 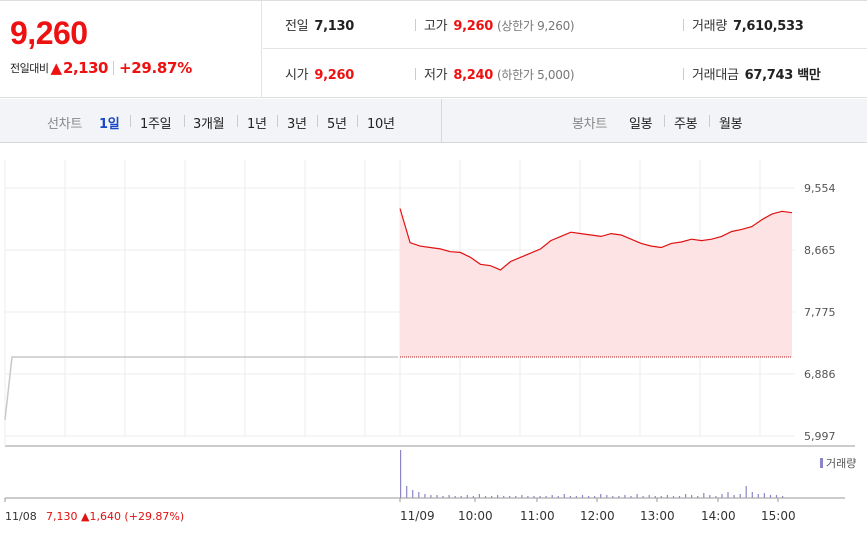 I want to click on stat-label: 고가, so click(x=436, y=26).